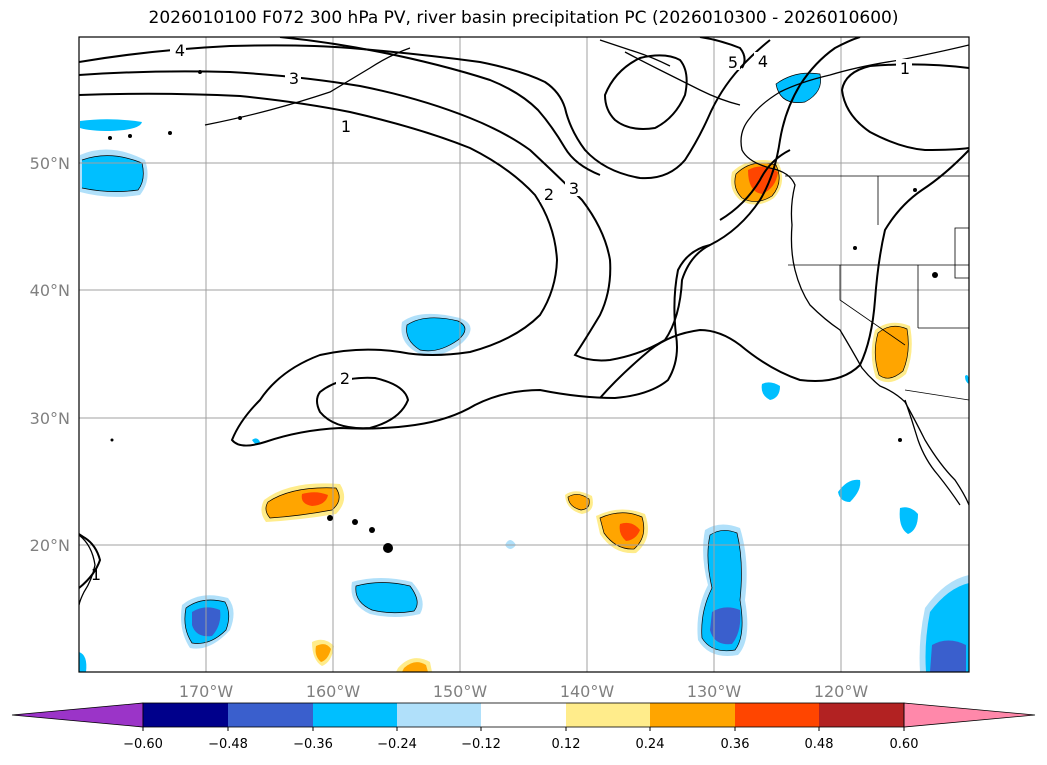 This screenshot has width=1047, height=765. I want to click on pv-contour-1d, so click(755, 185).